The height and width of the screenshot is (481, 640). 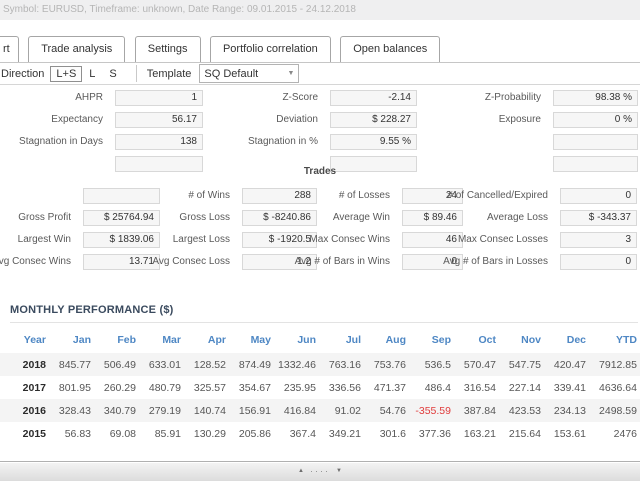 I want to click on value-cell: 1332.46, so click(x=297, y=364).